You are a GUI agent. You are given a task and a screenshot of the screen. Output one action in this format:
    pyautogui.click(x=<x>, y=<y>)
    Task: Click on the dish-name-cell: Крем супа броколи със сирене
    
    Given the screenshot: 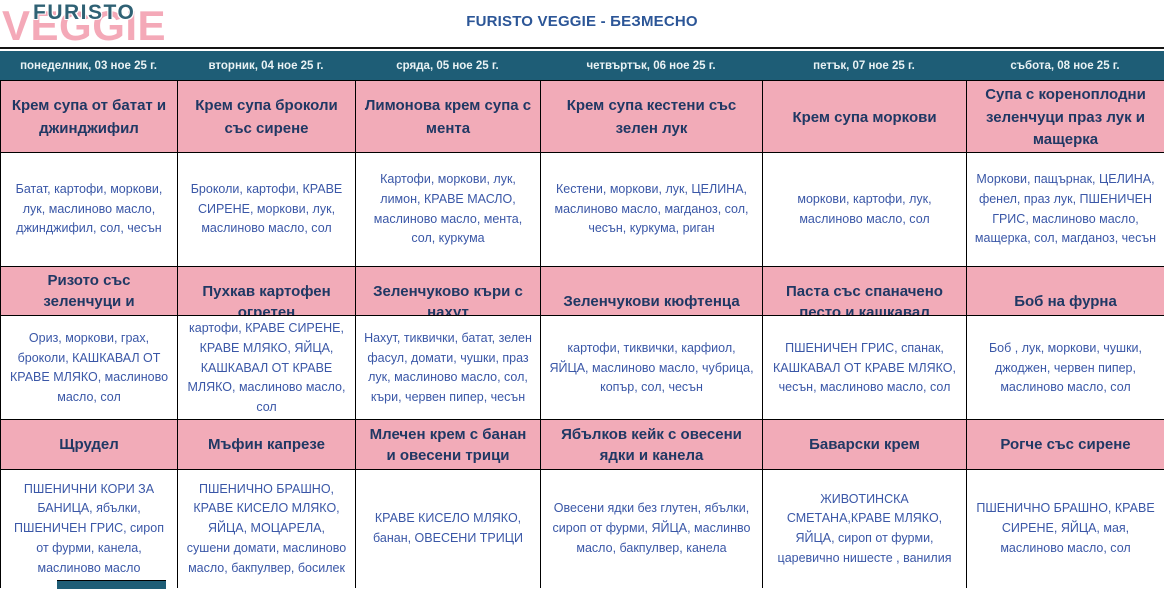 What is the action you would take?
    pyautogui.click(x=267, y=117)
    